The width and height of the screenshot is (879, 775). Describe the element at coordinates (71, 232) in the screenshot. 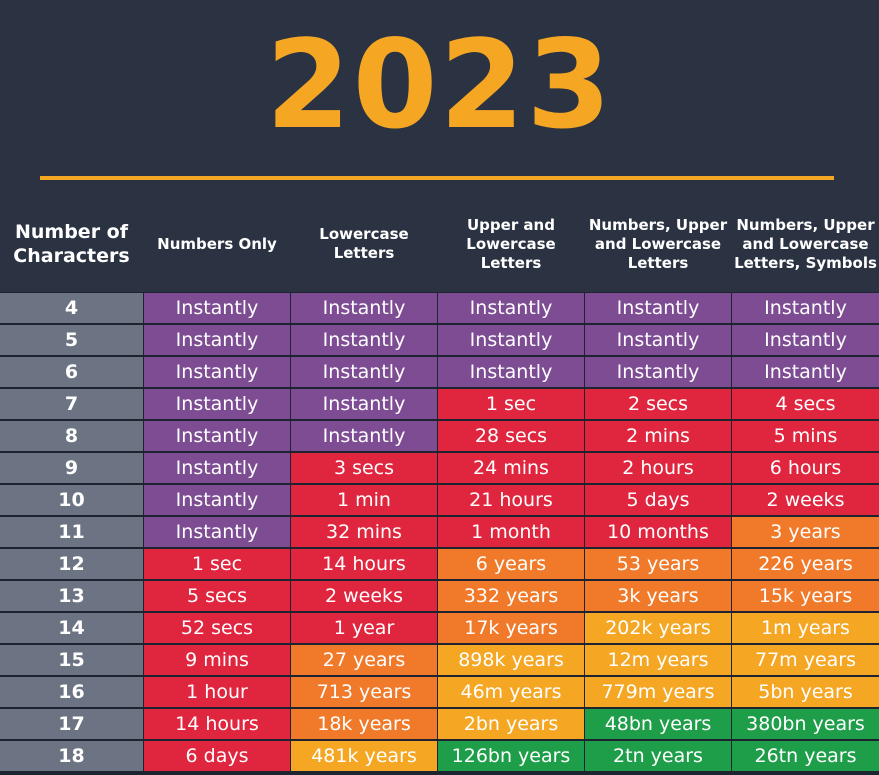

I see `column-header-line: Number of` at that location.